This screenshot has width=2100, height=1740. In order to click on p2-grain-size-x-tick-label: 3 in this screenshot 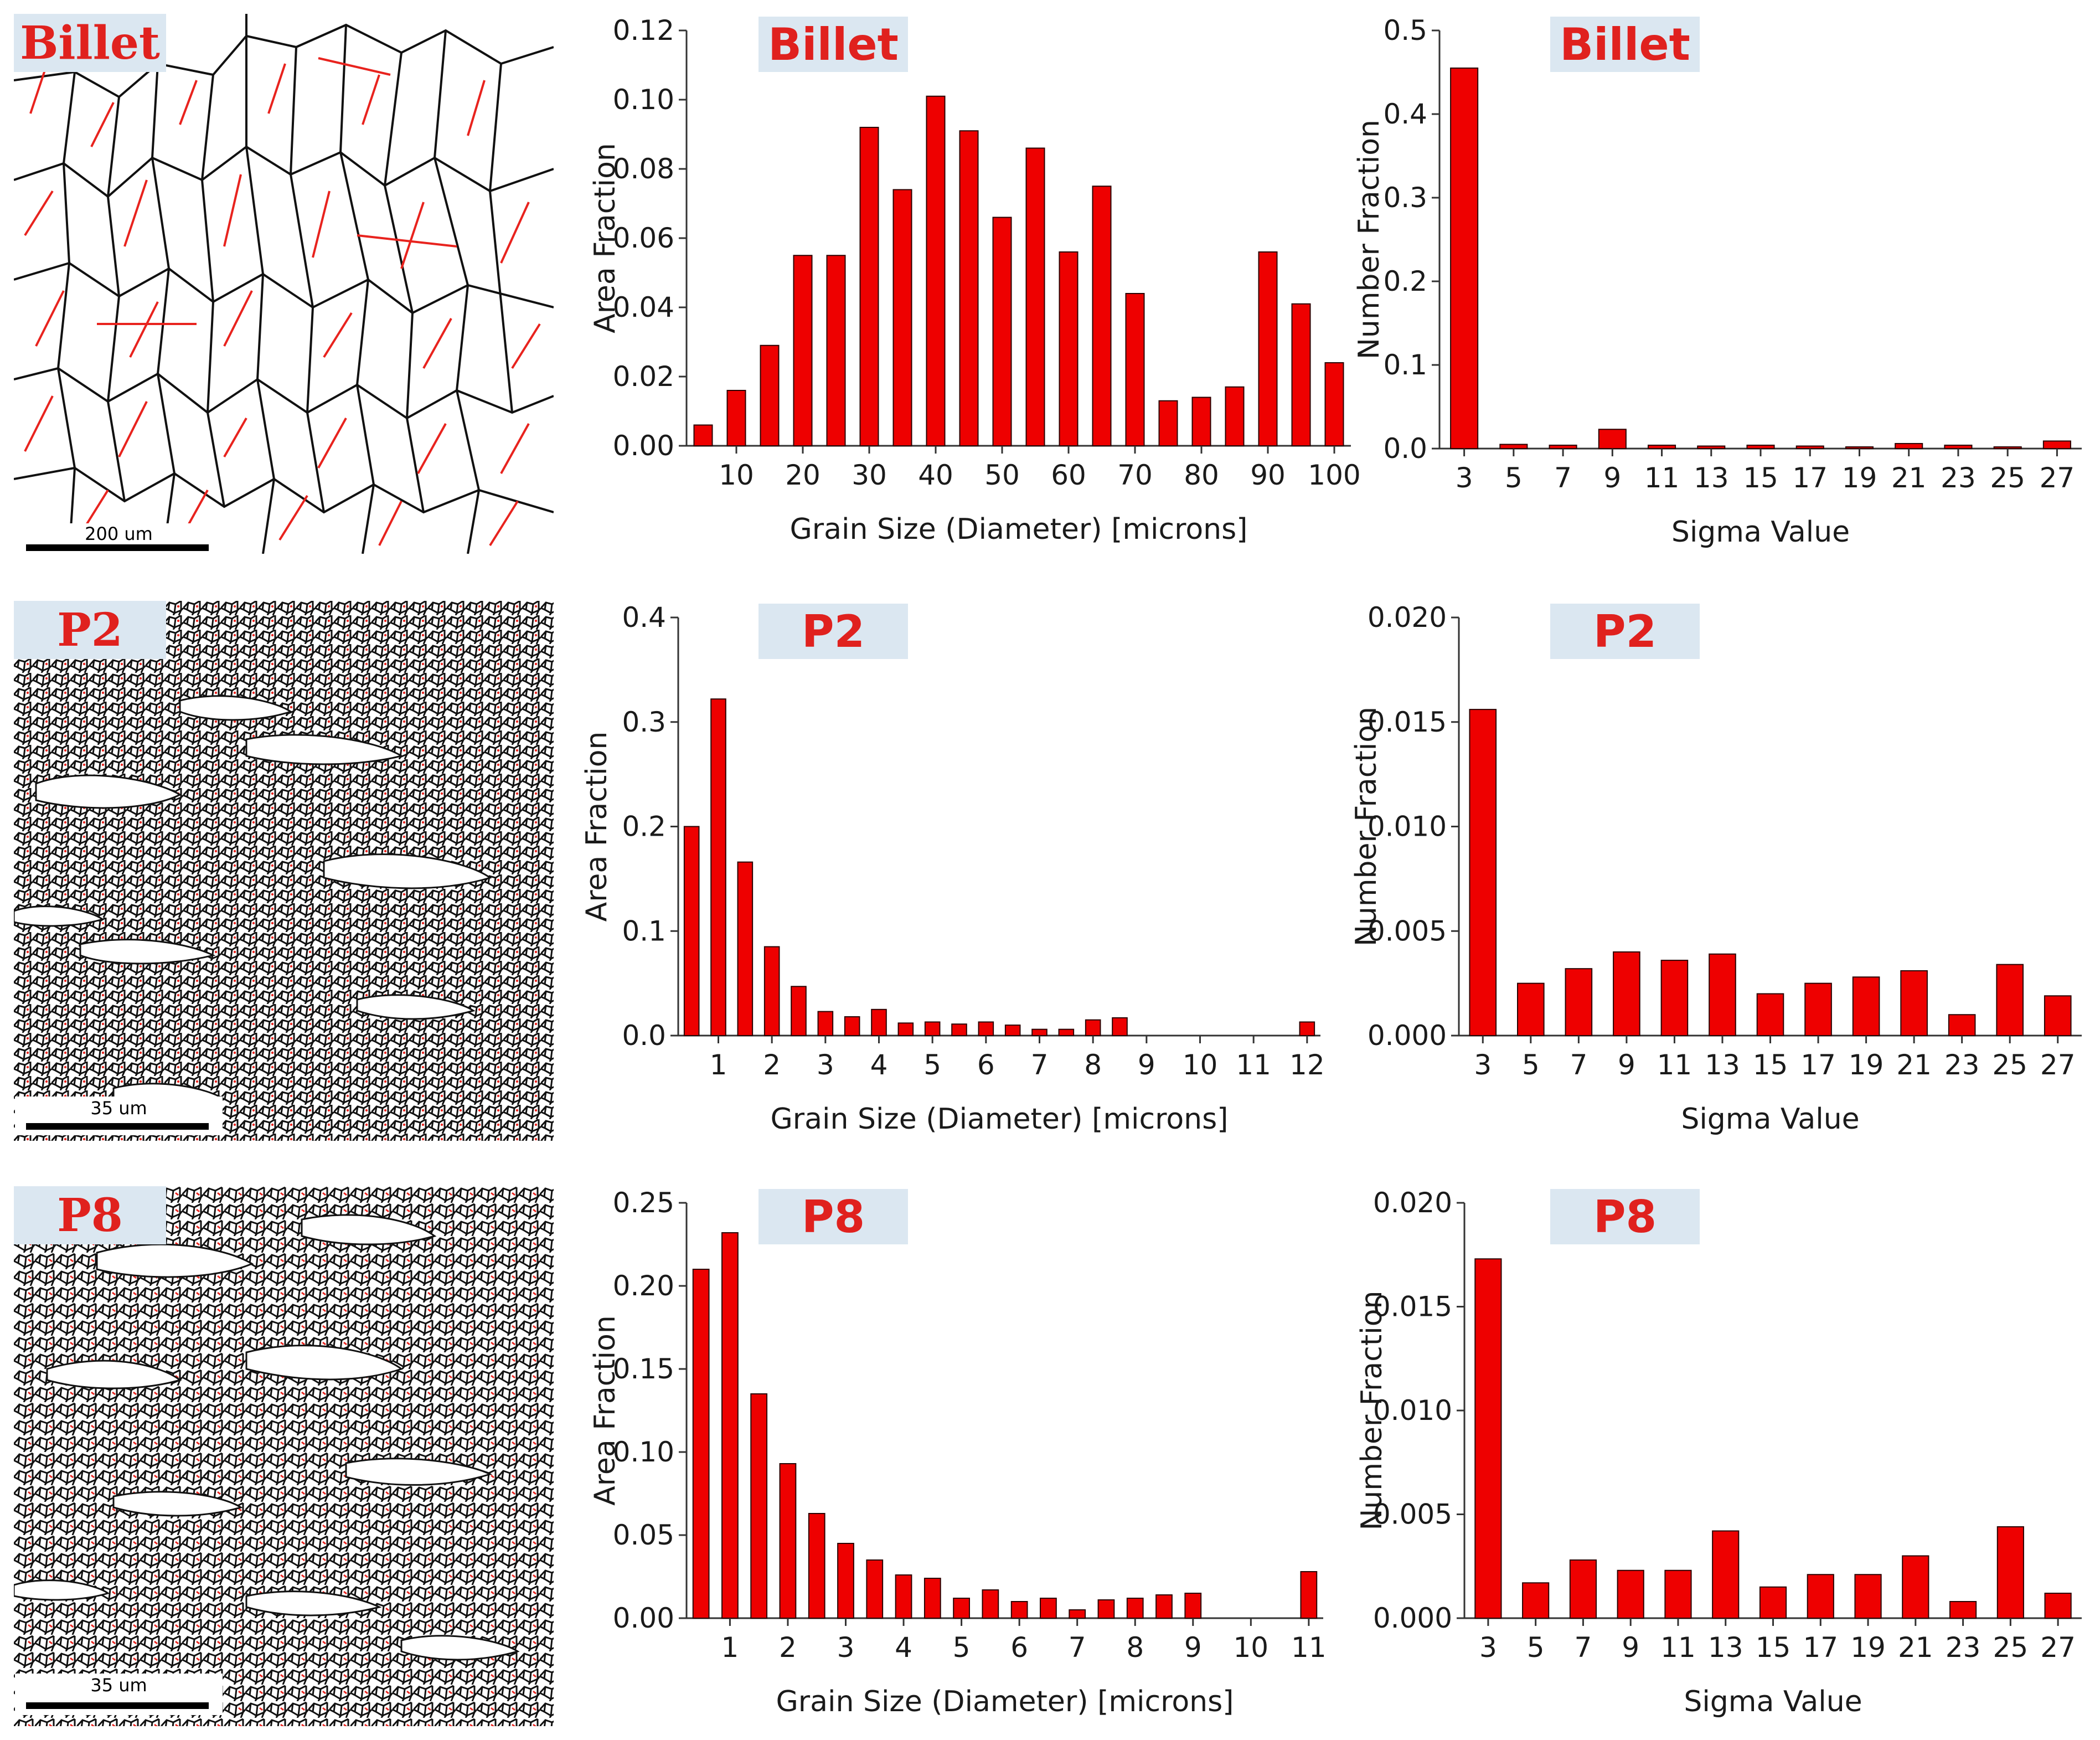, I will do `click(825, 1065)`.